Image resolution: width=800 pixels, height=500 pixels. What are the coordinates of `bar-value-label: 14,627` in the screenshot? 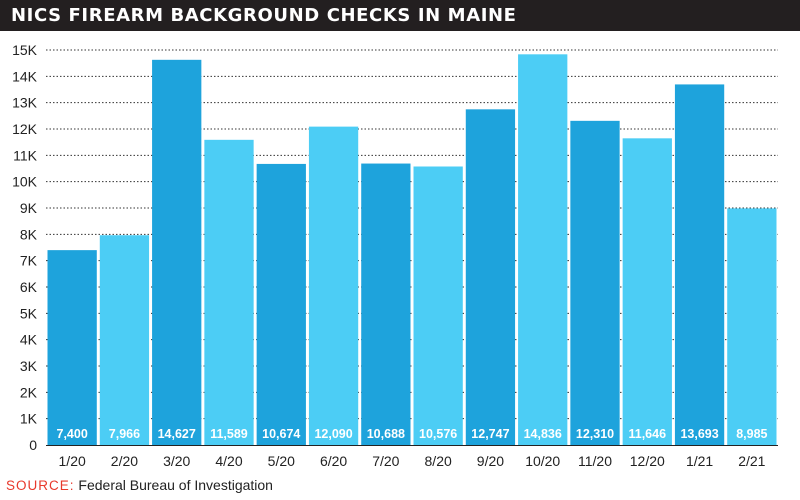 It's located at (177, 434).